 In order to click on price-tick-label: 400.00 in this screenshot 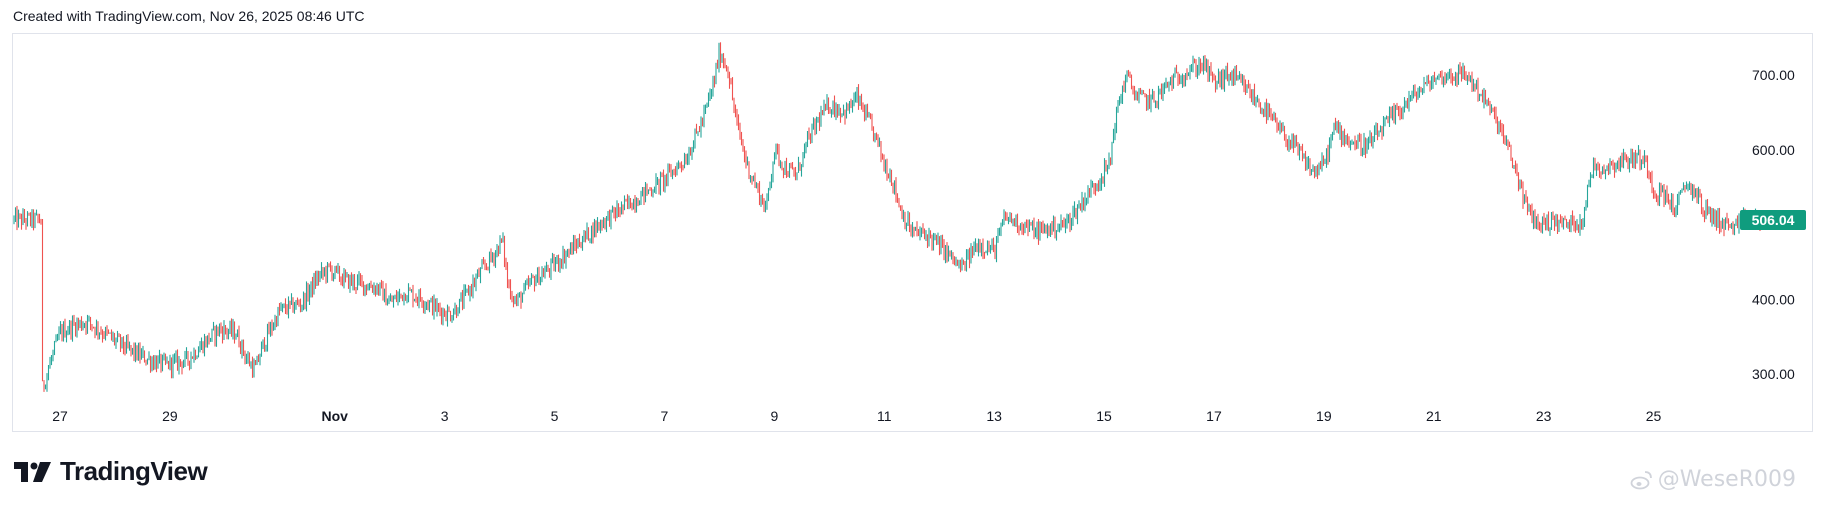, I will do `click(1773, 299)`.